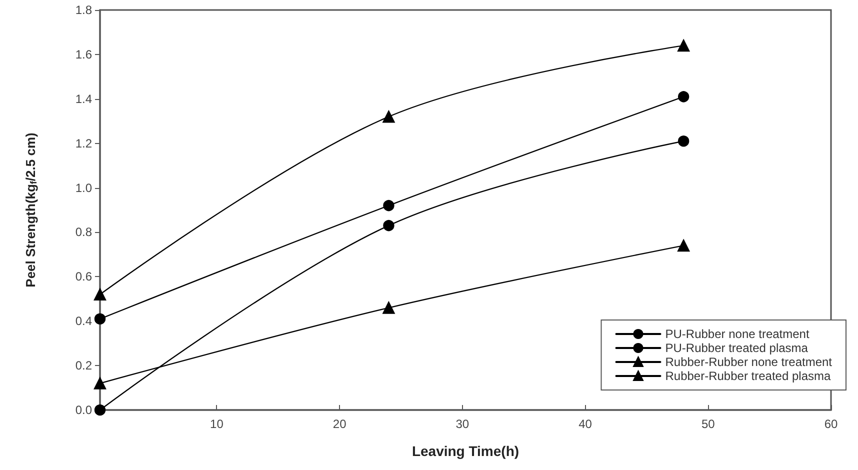 This screenshot has height=470, width=858. What do you see at coordinates (83, 54) in the screenshot?
I see `y-tick-label: 1.6` at bounding box center [83, 54].